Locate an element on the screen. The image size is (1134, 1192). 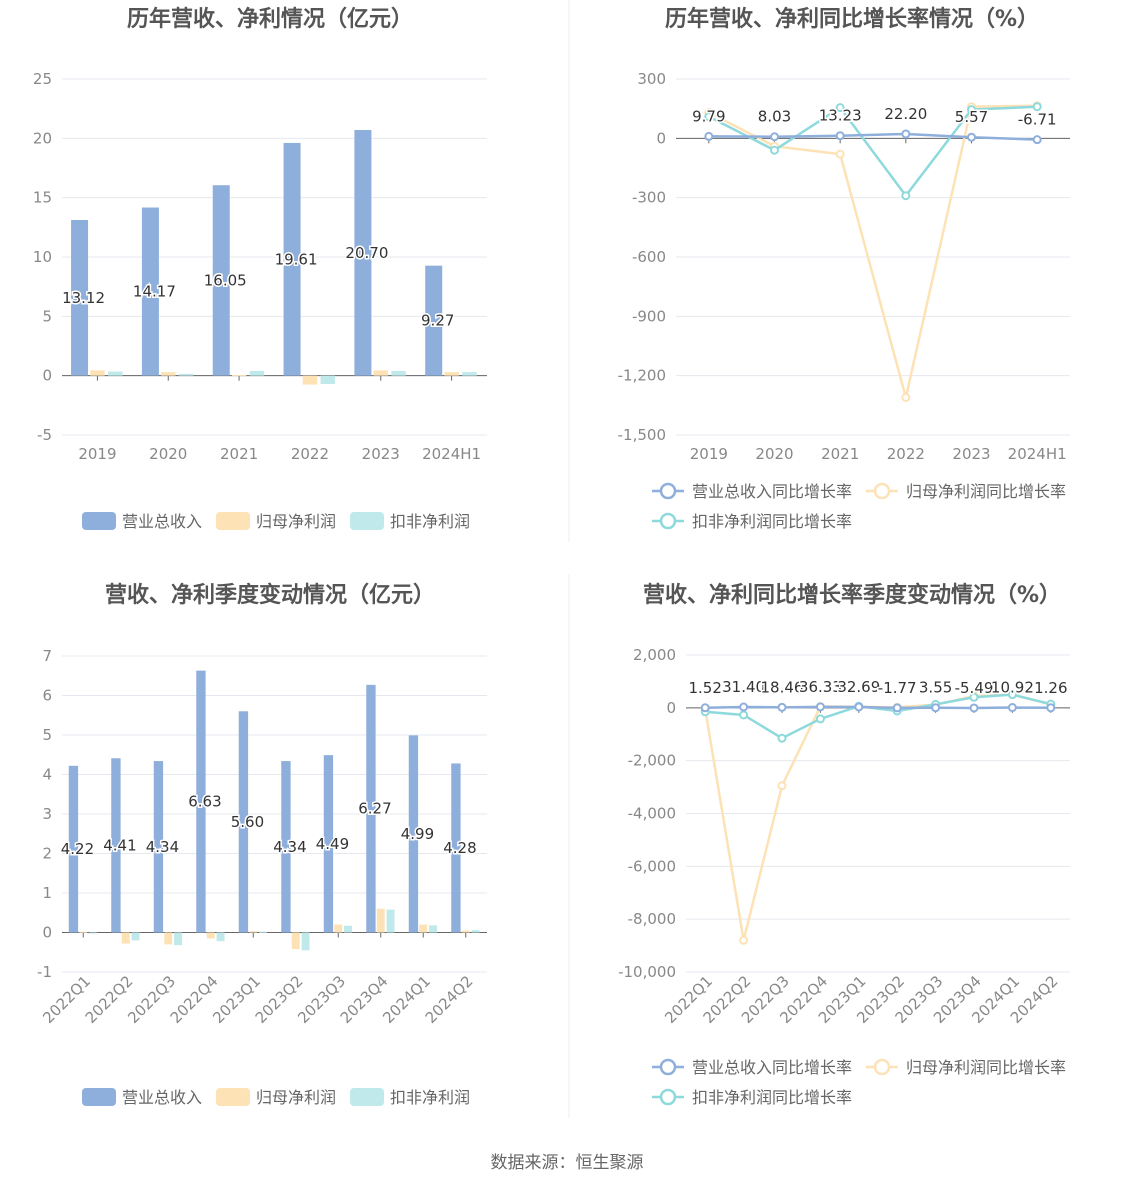
y-tick-label: 25 is located at coordinates (42, 79).